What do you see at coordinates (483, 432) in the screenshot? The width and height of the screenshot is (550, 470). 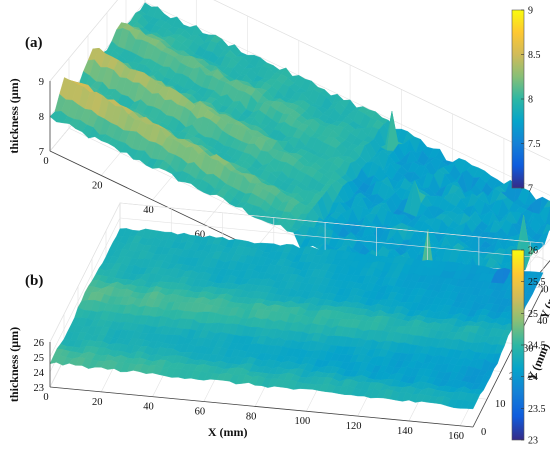 I see `y-tick-label: 0` at bounding box center [483, 432].